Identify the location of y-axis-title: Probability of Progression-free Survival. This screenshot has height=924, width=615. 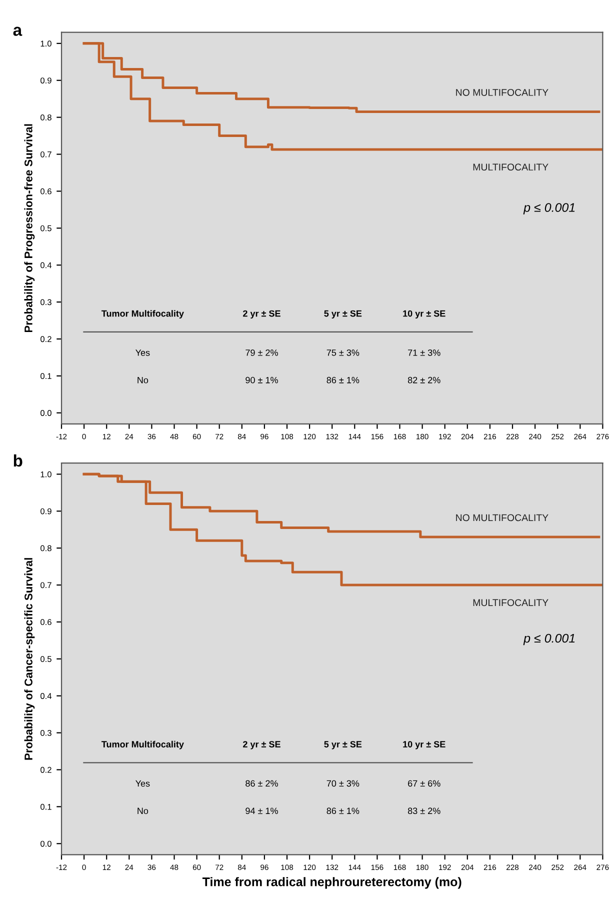
(29, 228).